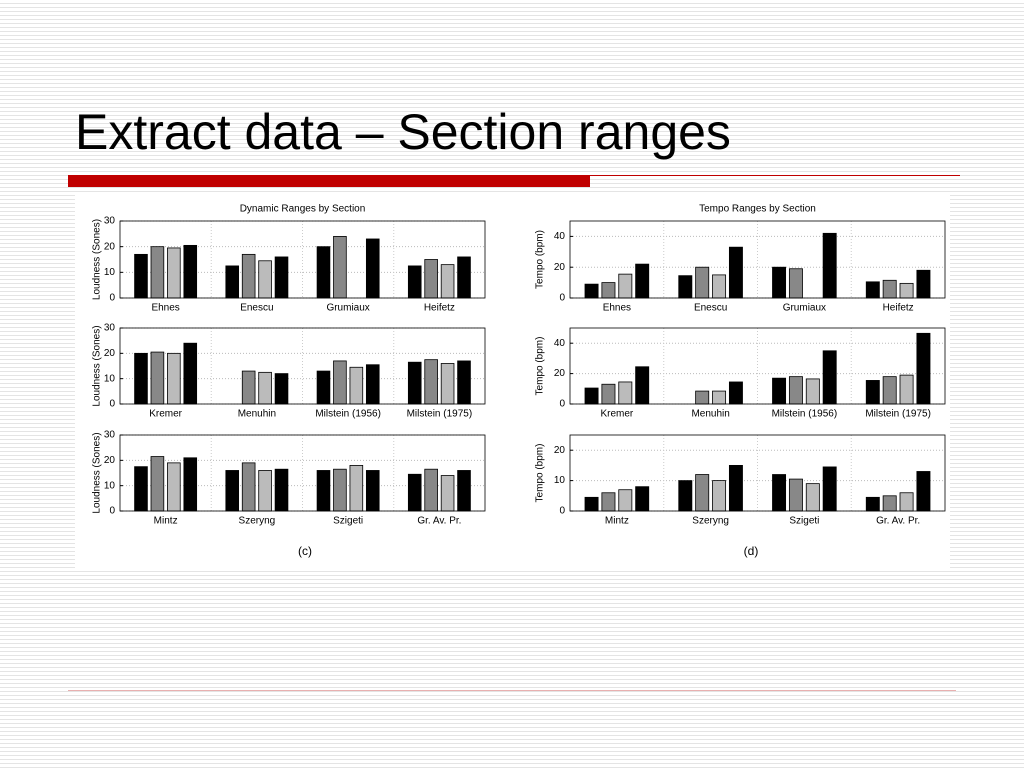 The width and height of the screenshot is (1024, 768). What do you see at coordinates (540, 259) in the screenshot?
I see `y-axis-label: Tempo (bpm)` at bounding box center [540, 259].